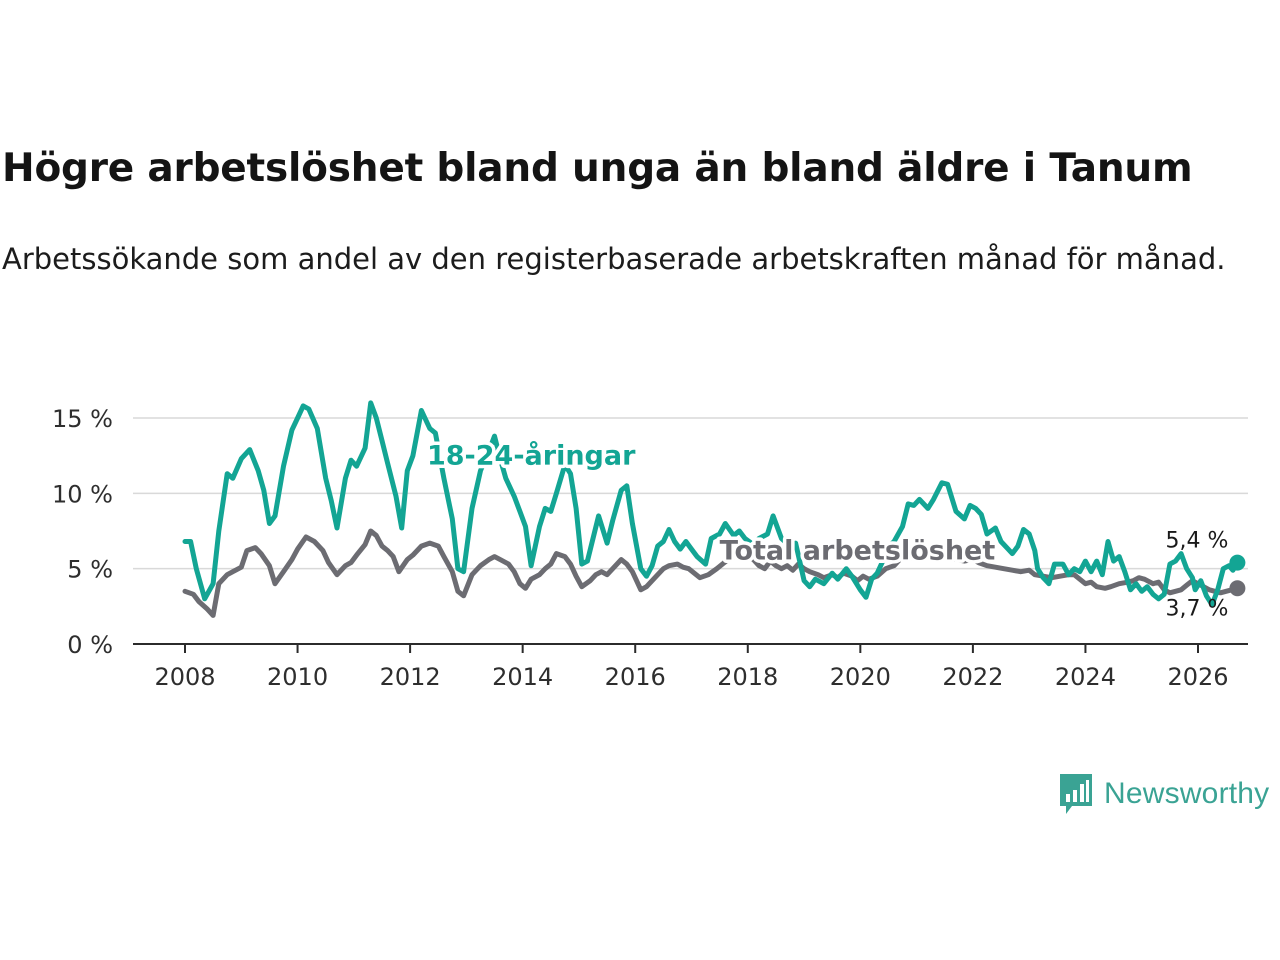 The image size is (1280, 960). What do you see at coordinates (90, 570) in the screenshot?
I see `y-tick-label: 5 %` at bounding box center [90, 570].